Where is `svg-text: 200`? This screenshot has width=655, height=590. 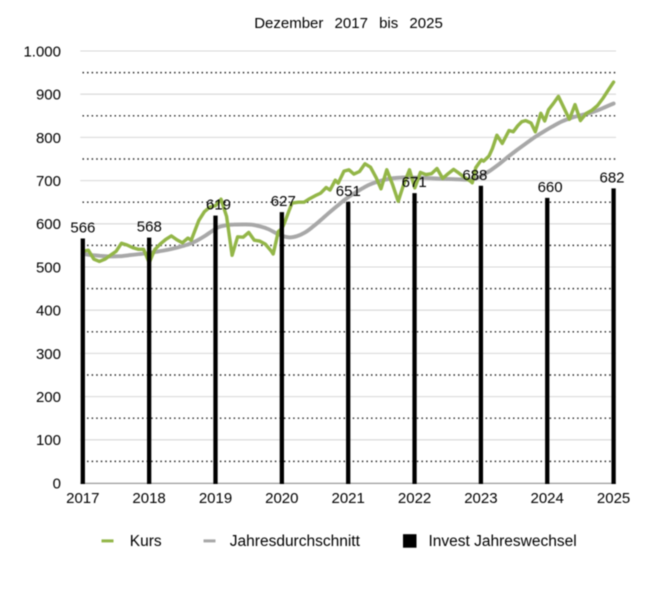
svg-text: 200 is located at coordinates (48, 397).